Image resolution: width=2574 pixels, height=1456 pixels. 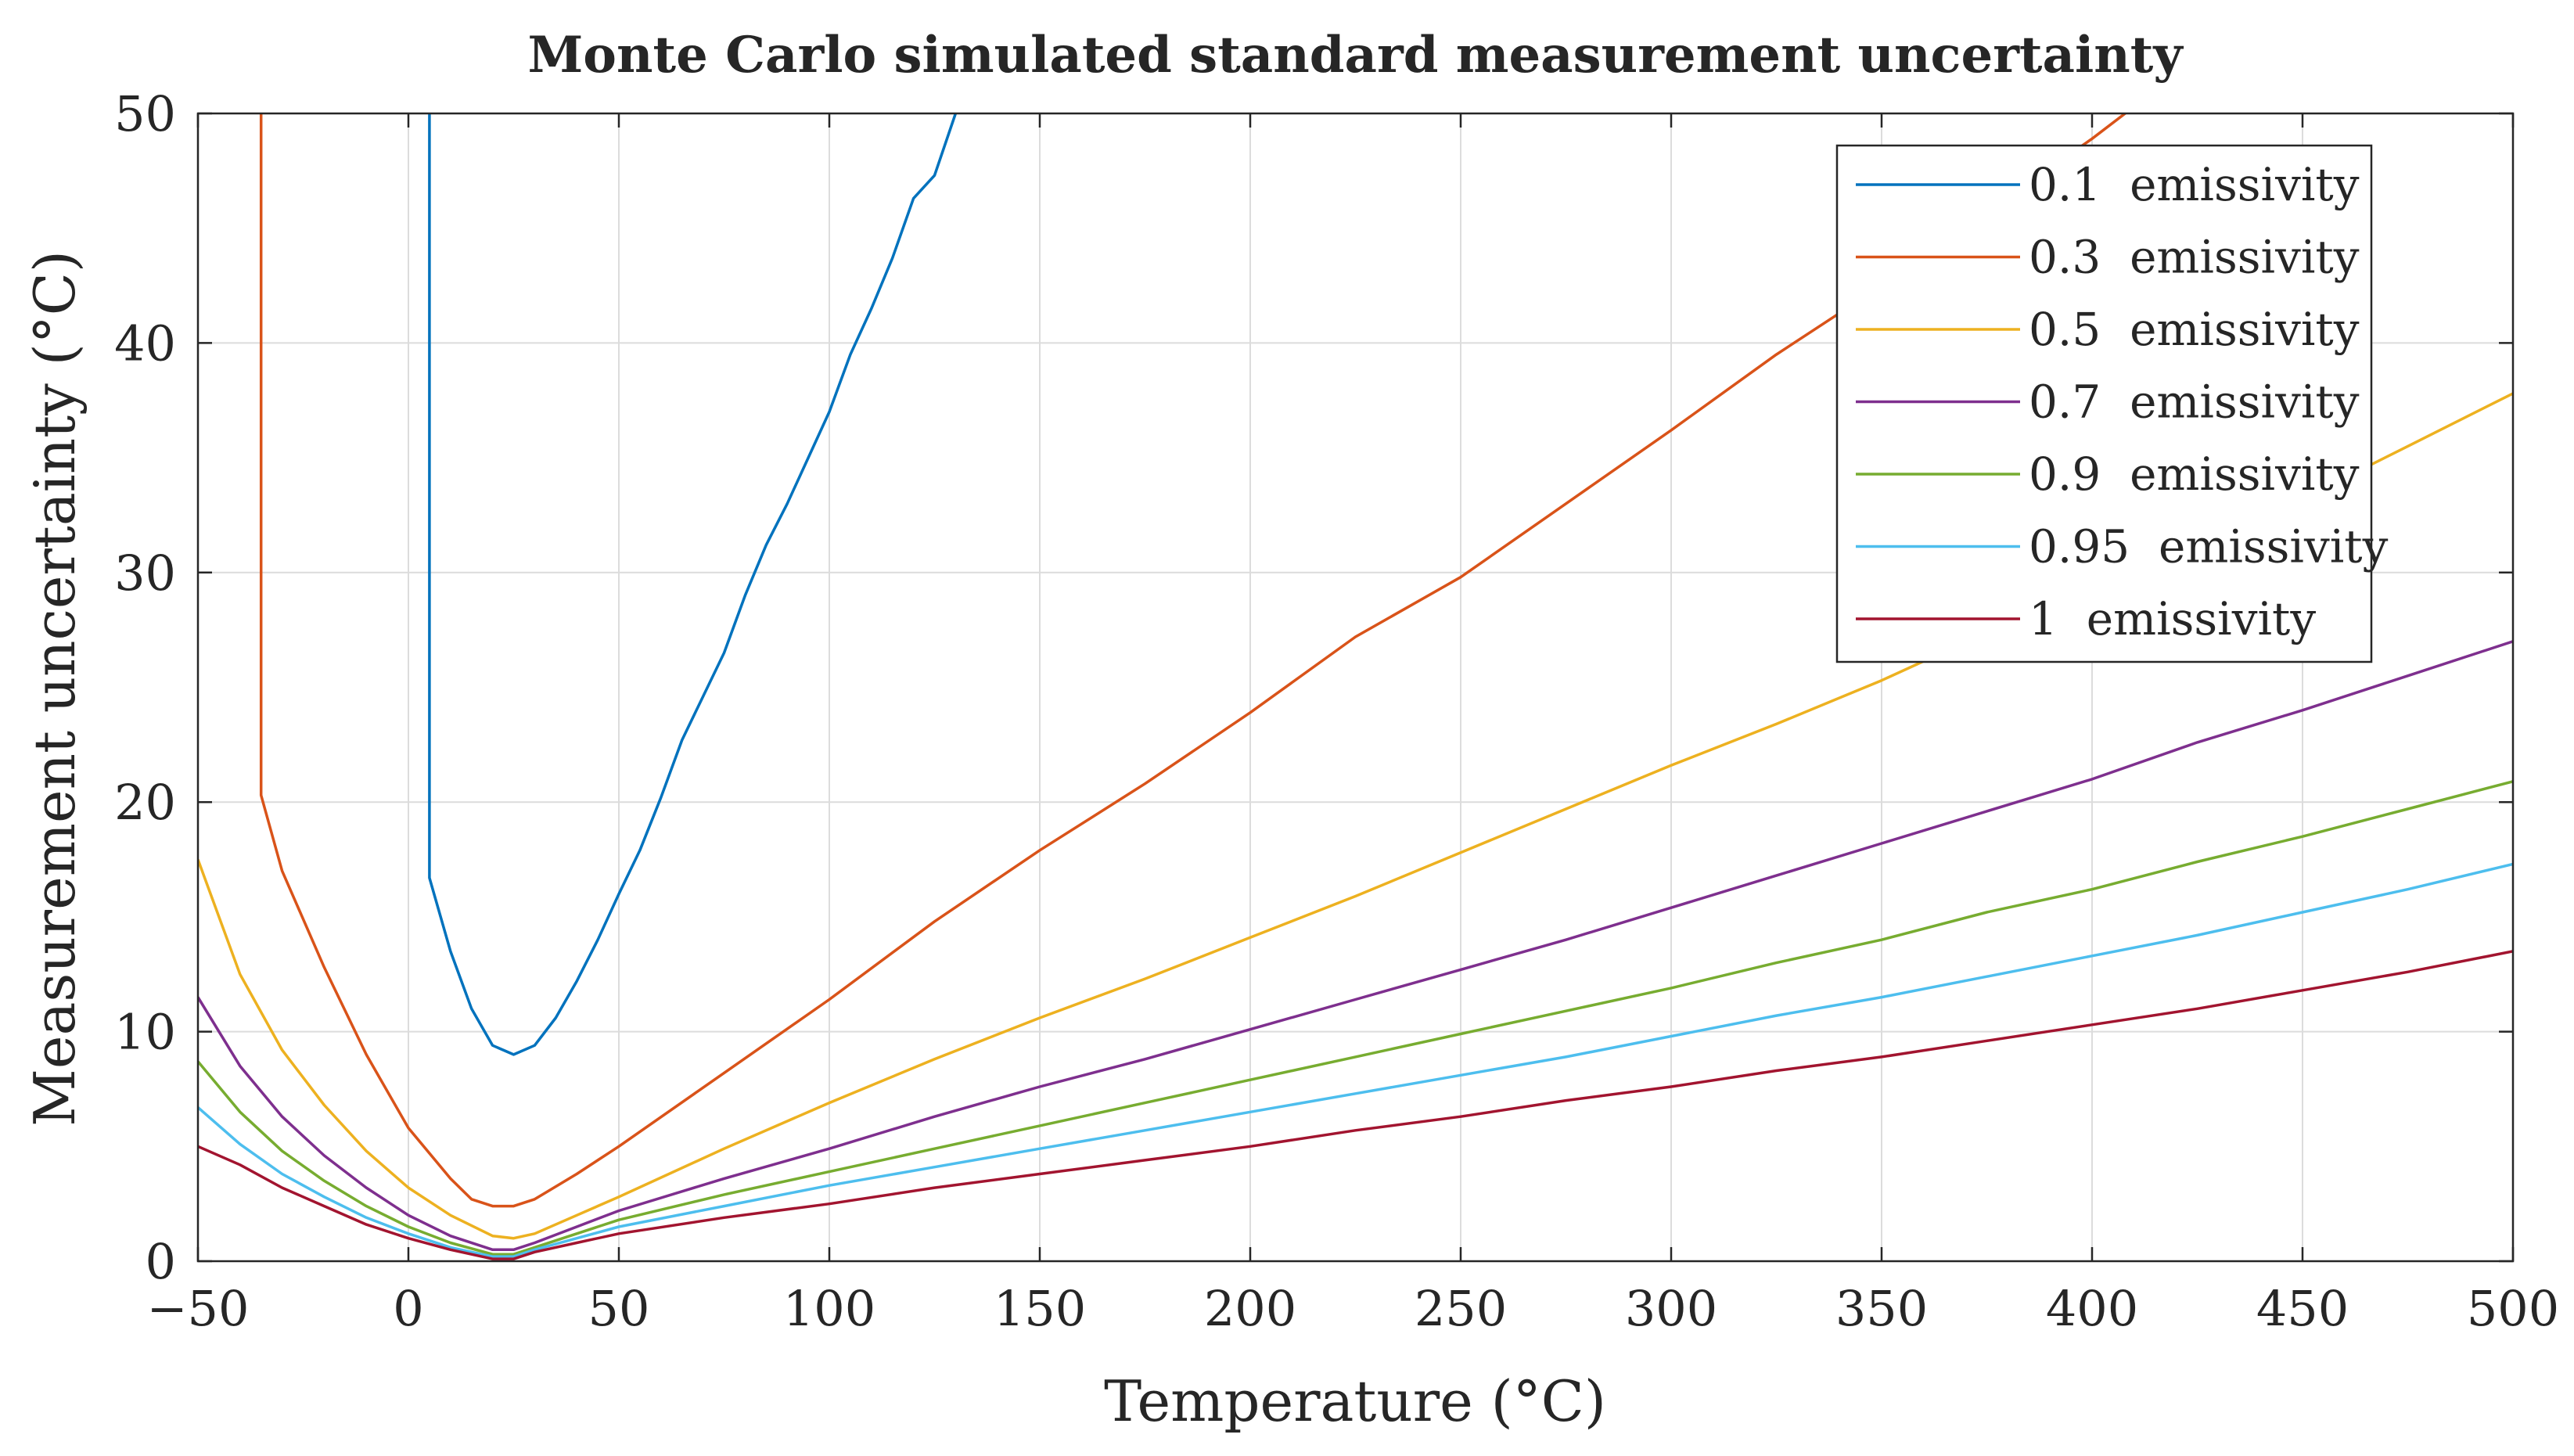 What do you see at coordinates (145, 687) in the screenshot?
I see `y-tick-labels: 0 10 20 30 40 50` at bounding box center [145, 687].